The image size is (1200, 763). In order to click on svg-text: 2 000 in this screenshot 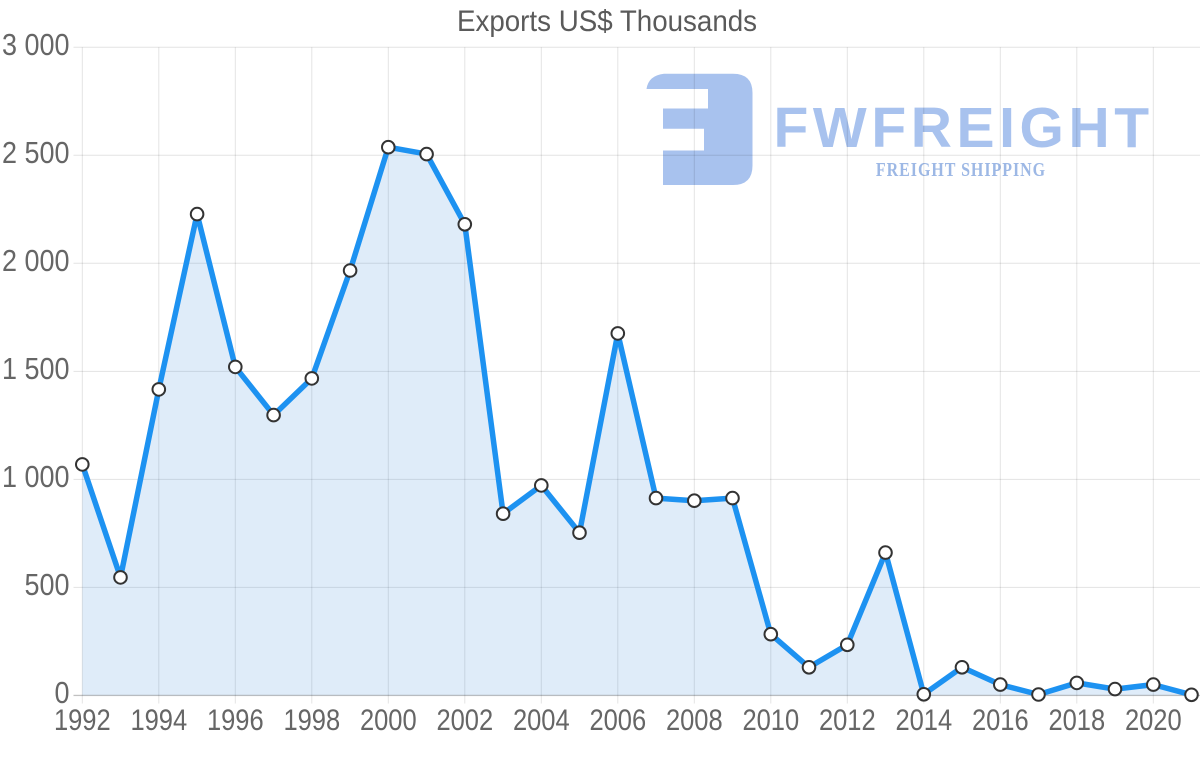, I will do `click(35, 261)`.